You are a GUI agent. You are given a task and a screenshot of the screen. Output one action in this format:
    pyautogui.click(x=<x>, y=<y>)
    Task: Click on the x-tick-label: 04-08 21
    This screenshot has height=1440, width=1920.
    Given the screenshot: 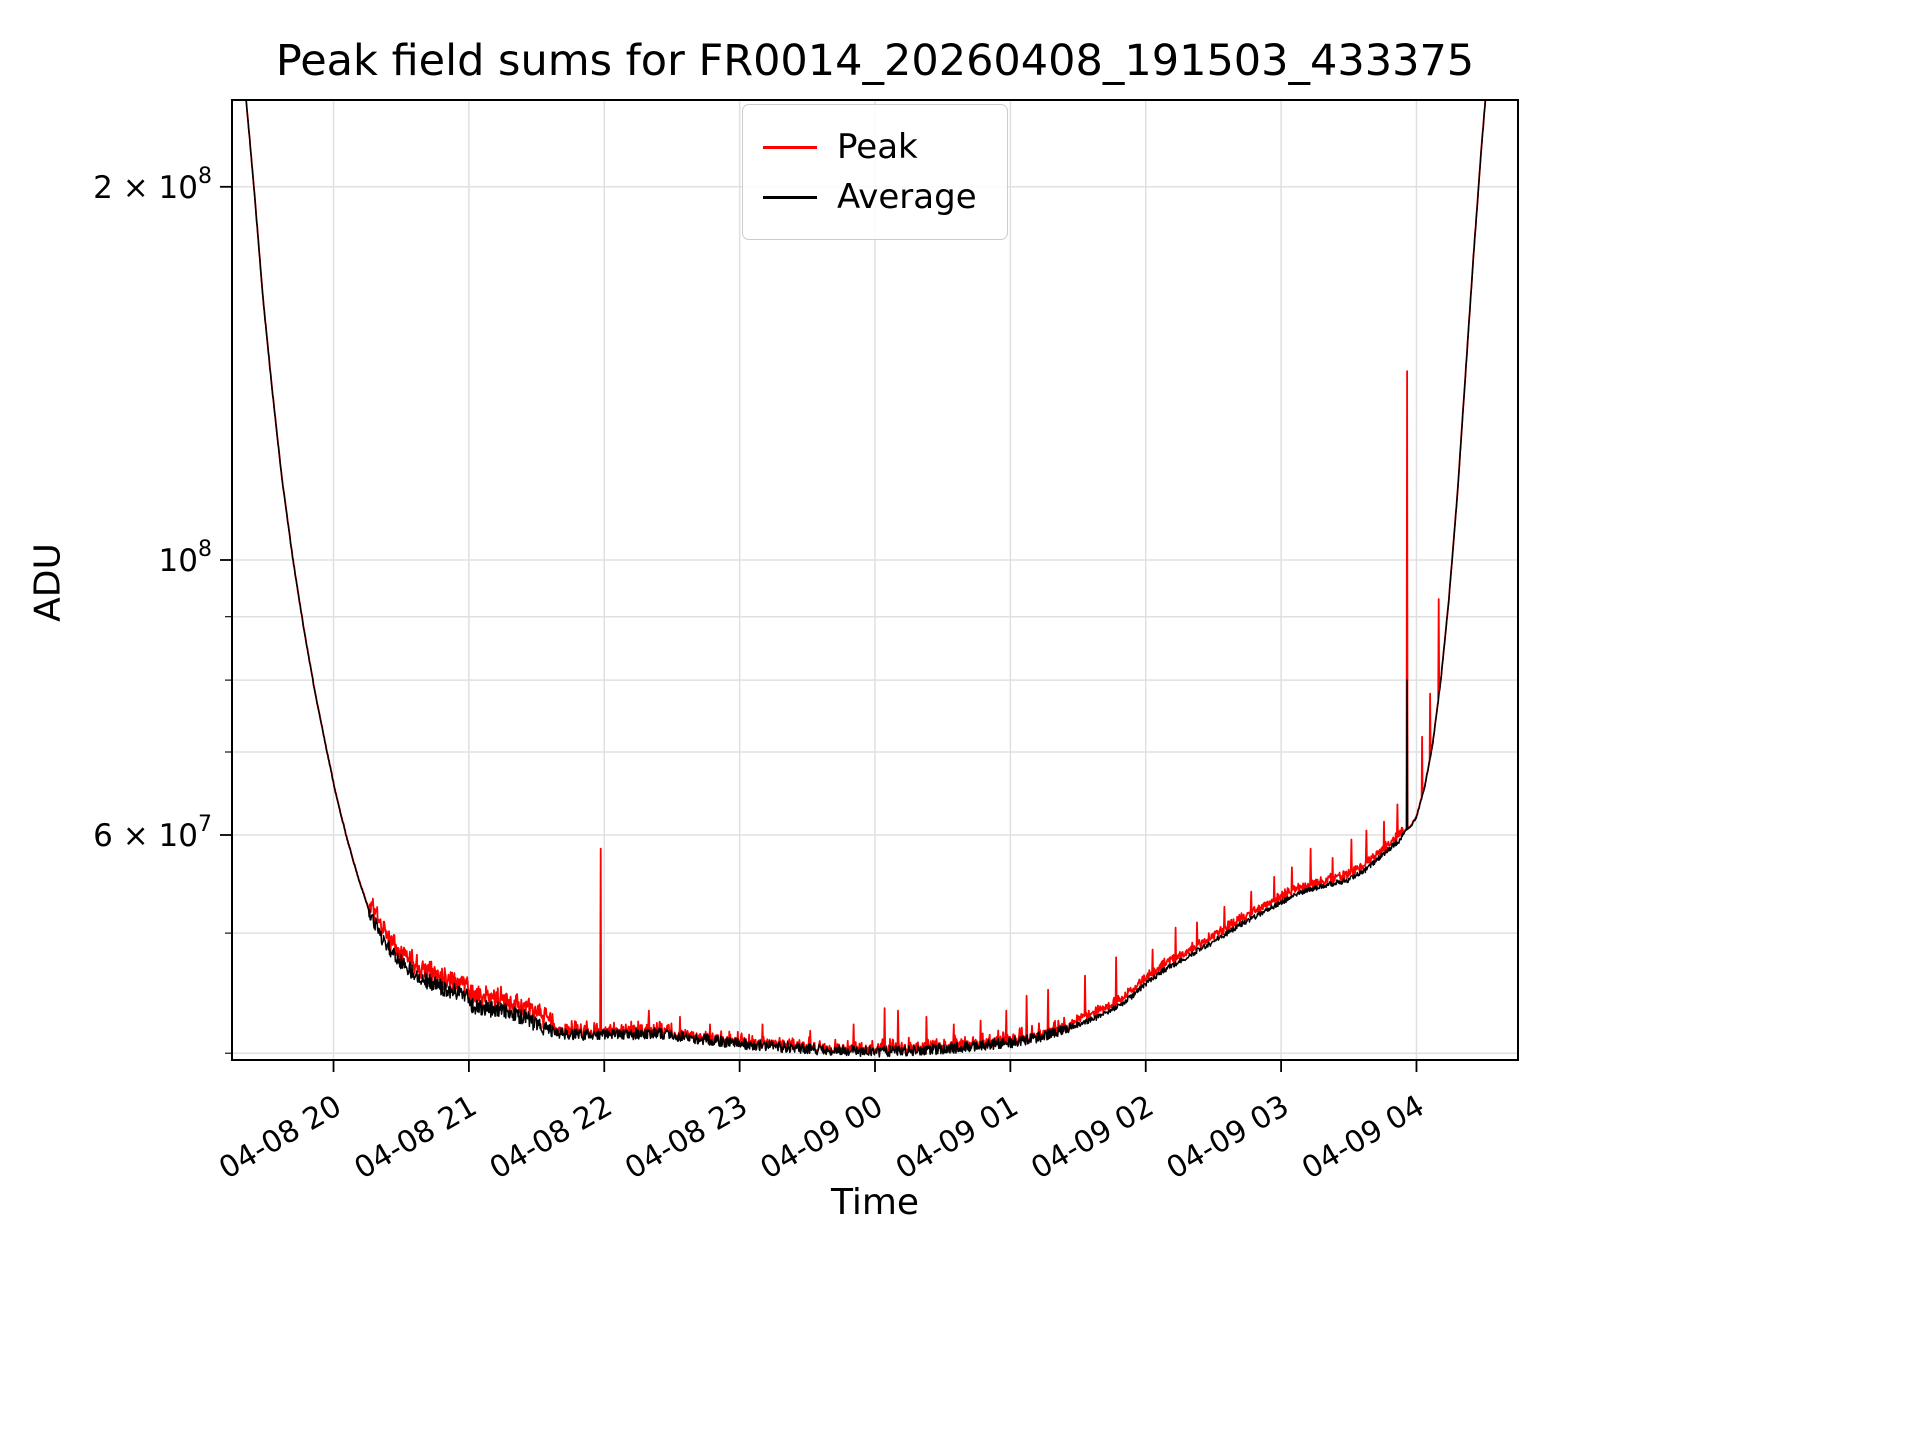 What is the action you would take?
    pyautogui.click(x=416, y=1138)
    